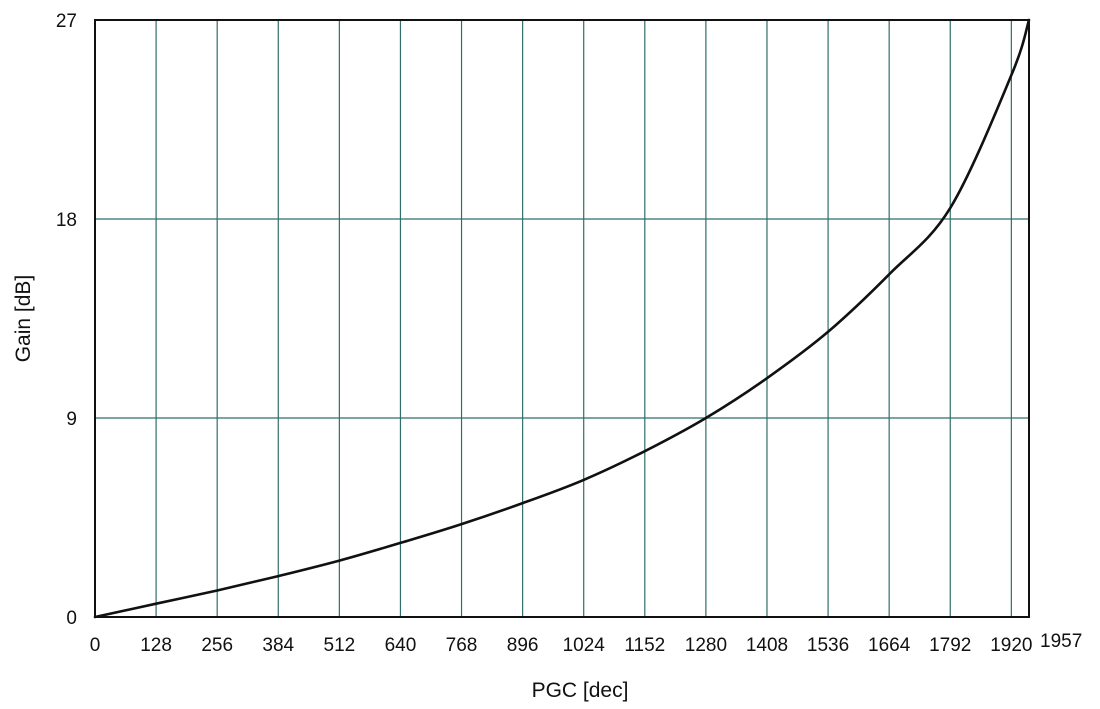 This screenshot has width=1100, height=709. Describe the element at coordinates (217, 645) in the screenshot. I see `x-tick-label: 256` at that location.